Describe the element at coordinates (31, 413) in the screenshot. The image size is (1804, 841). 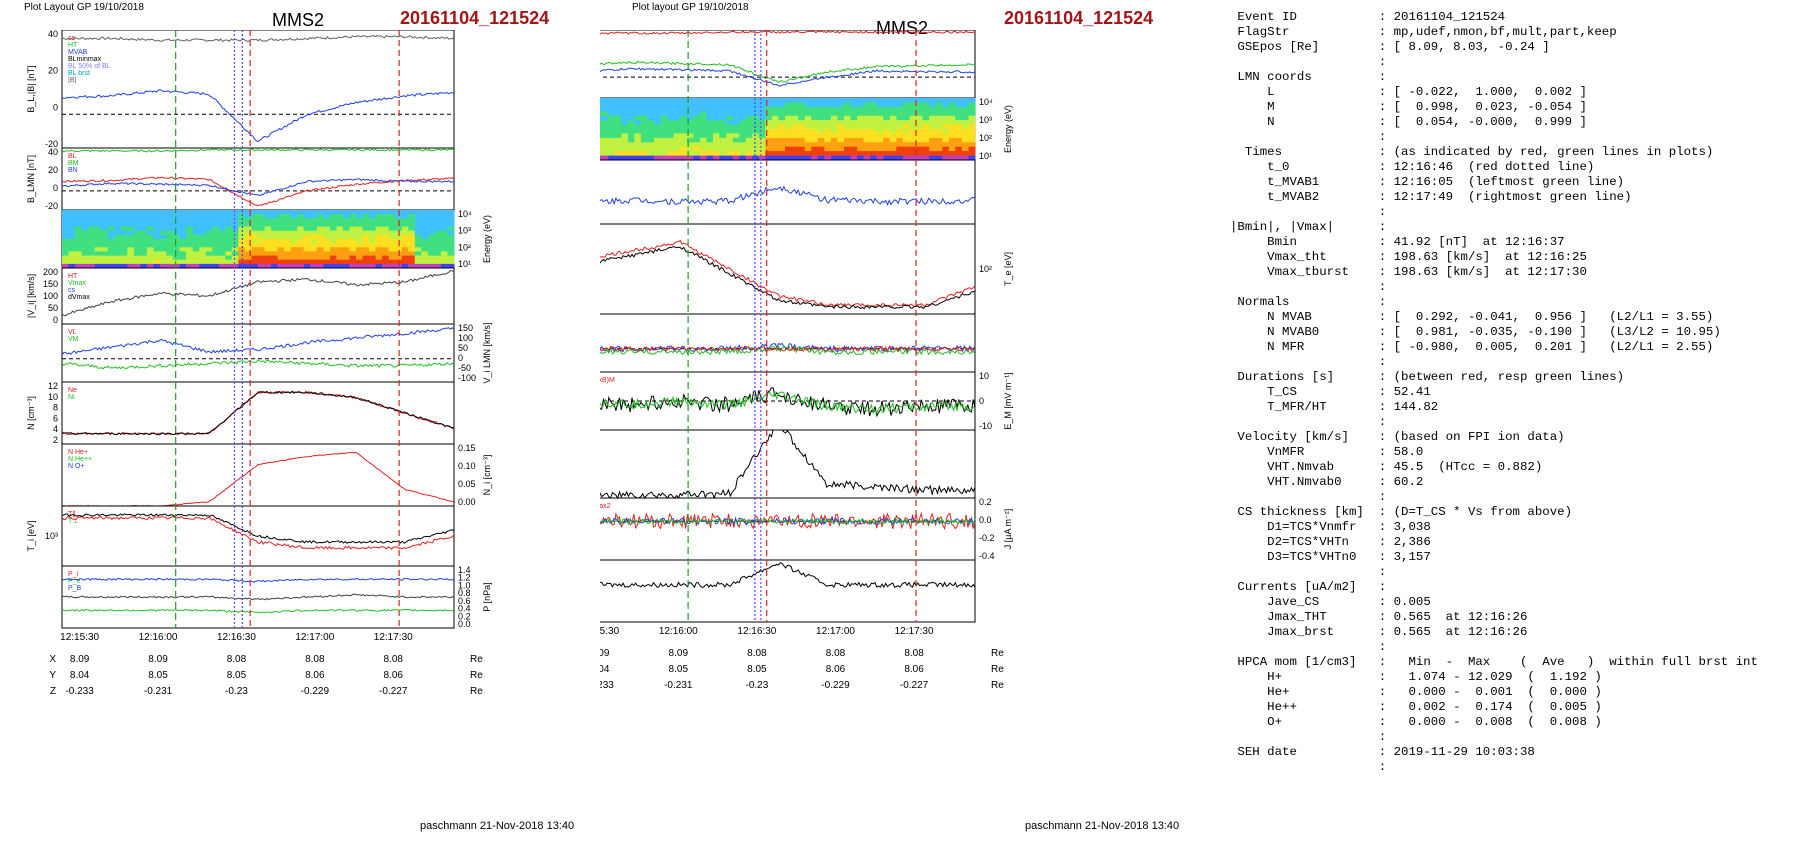
I see `y-axis-label: N [cm⁻³]` at that location.